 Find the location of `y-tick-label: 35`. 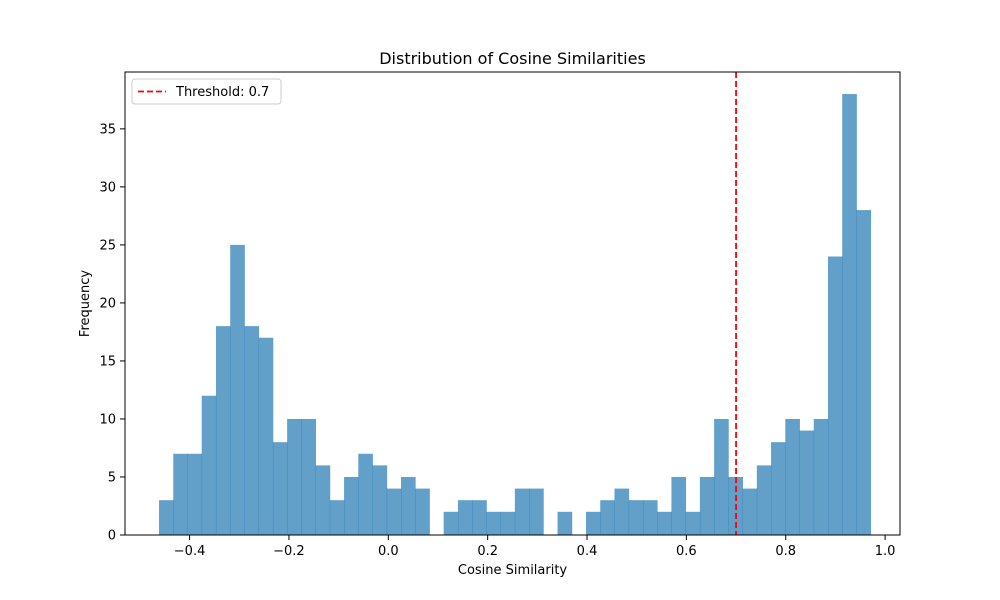

y-tick-label: 35 is located at coordinates (107, 129).